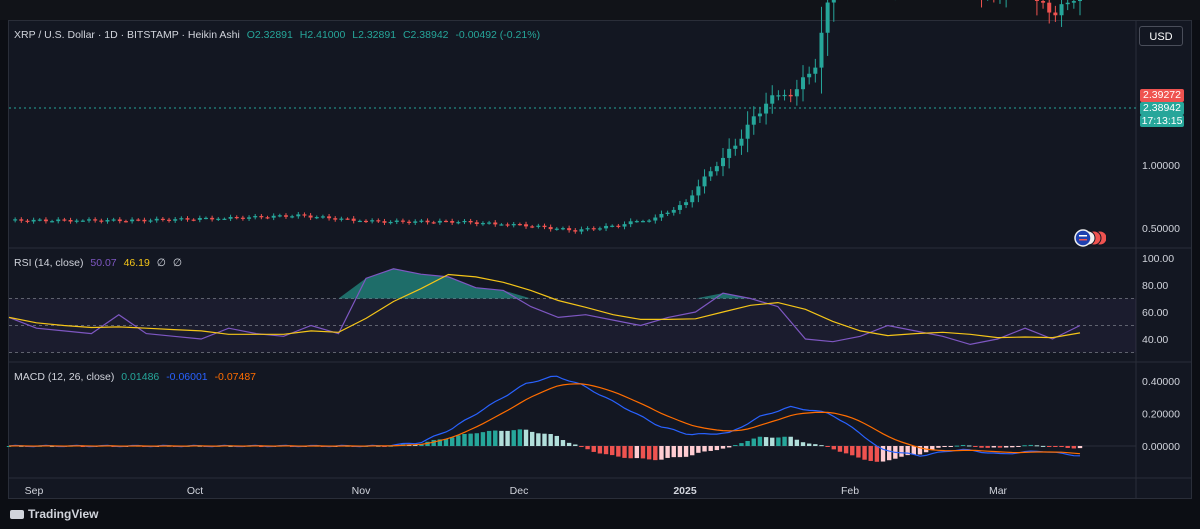  Describe the element at coordinates (1161, 414) in the screenshot. I see `macd-axis-tick: 0.20000` at that location.